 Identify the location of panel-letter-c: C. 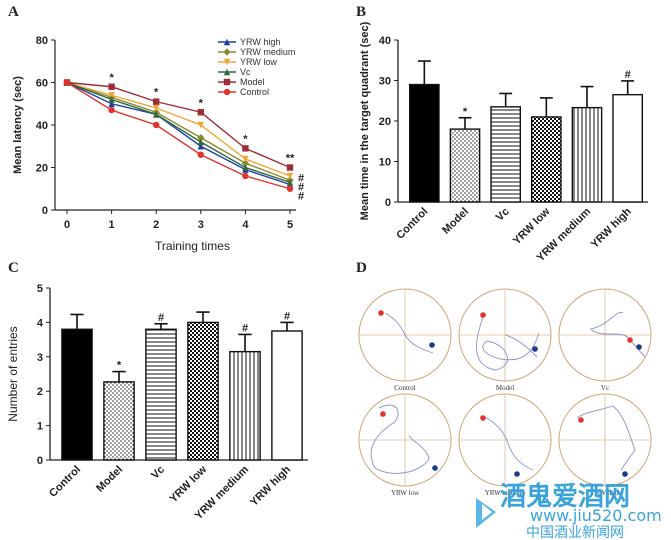
(13, 268).